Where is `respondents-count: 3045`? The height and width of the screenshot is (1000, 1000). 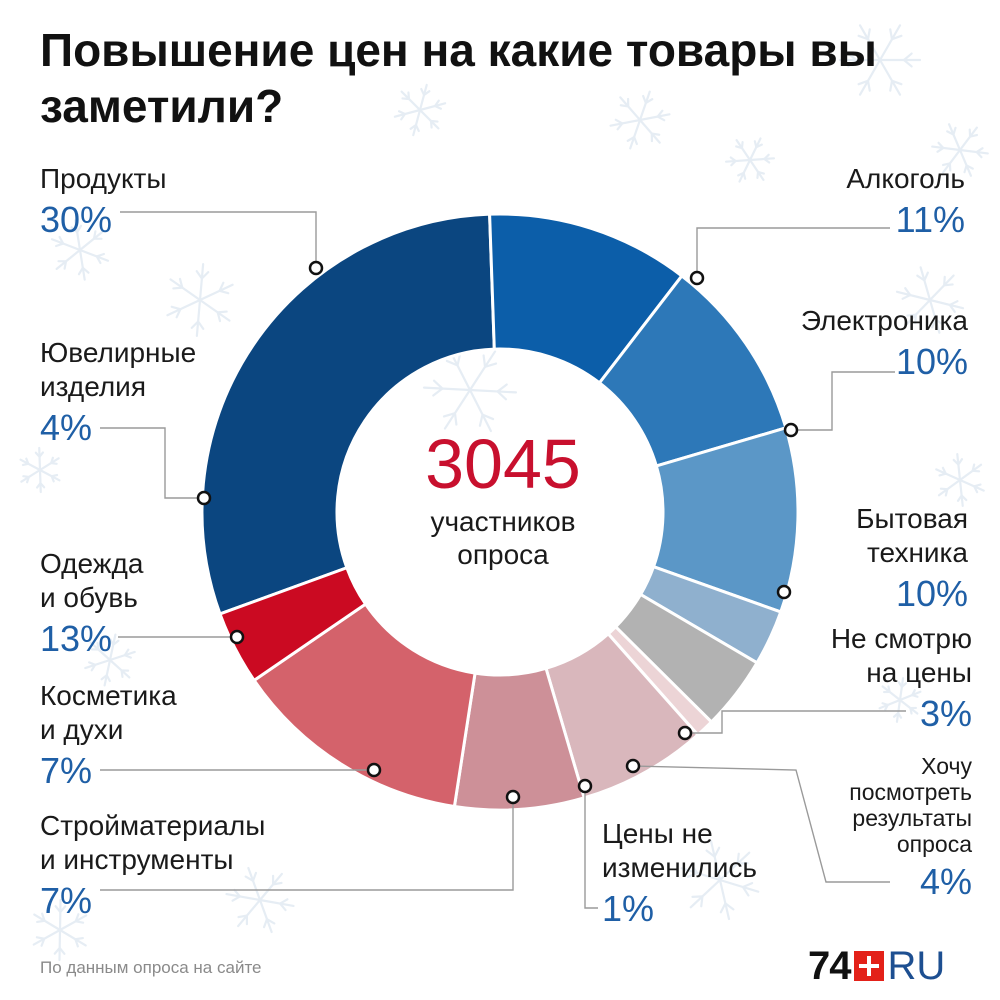
respondents-count: 3045 is located at coordinates (503, 464).